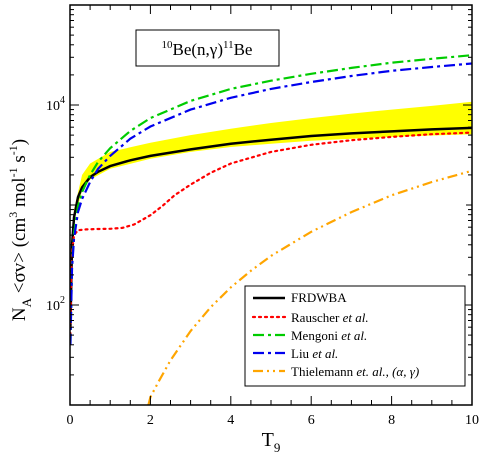 The width and height of the screenshot is (485, 458). Describe the element at coordinates (391, 420) in the screenshot. I see `x-tick-label: 8` at that location.